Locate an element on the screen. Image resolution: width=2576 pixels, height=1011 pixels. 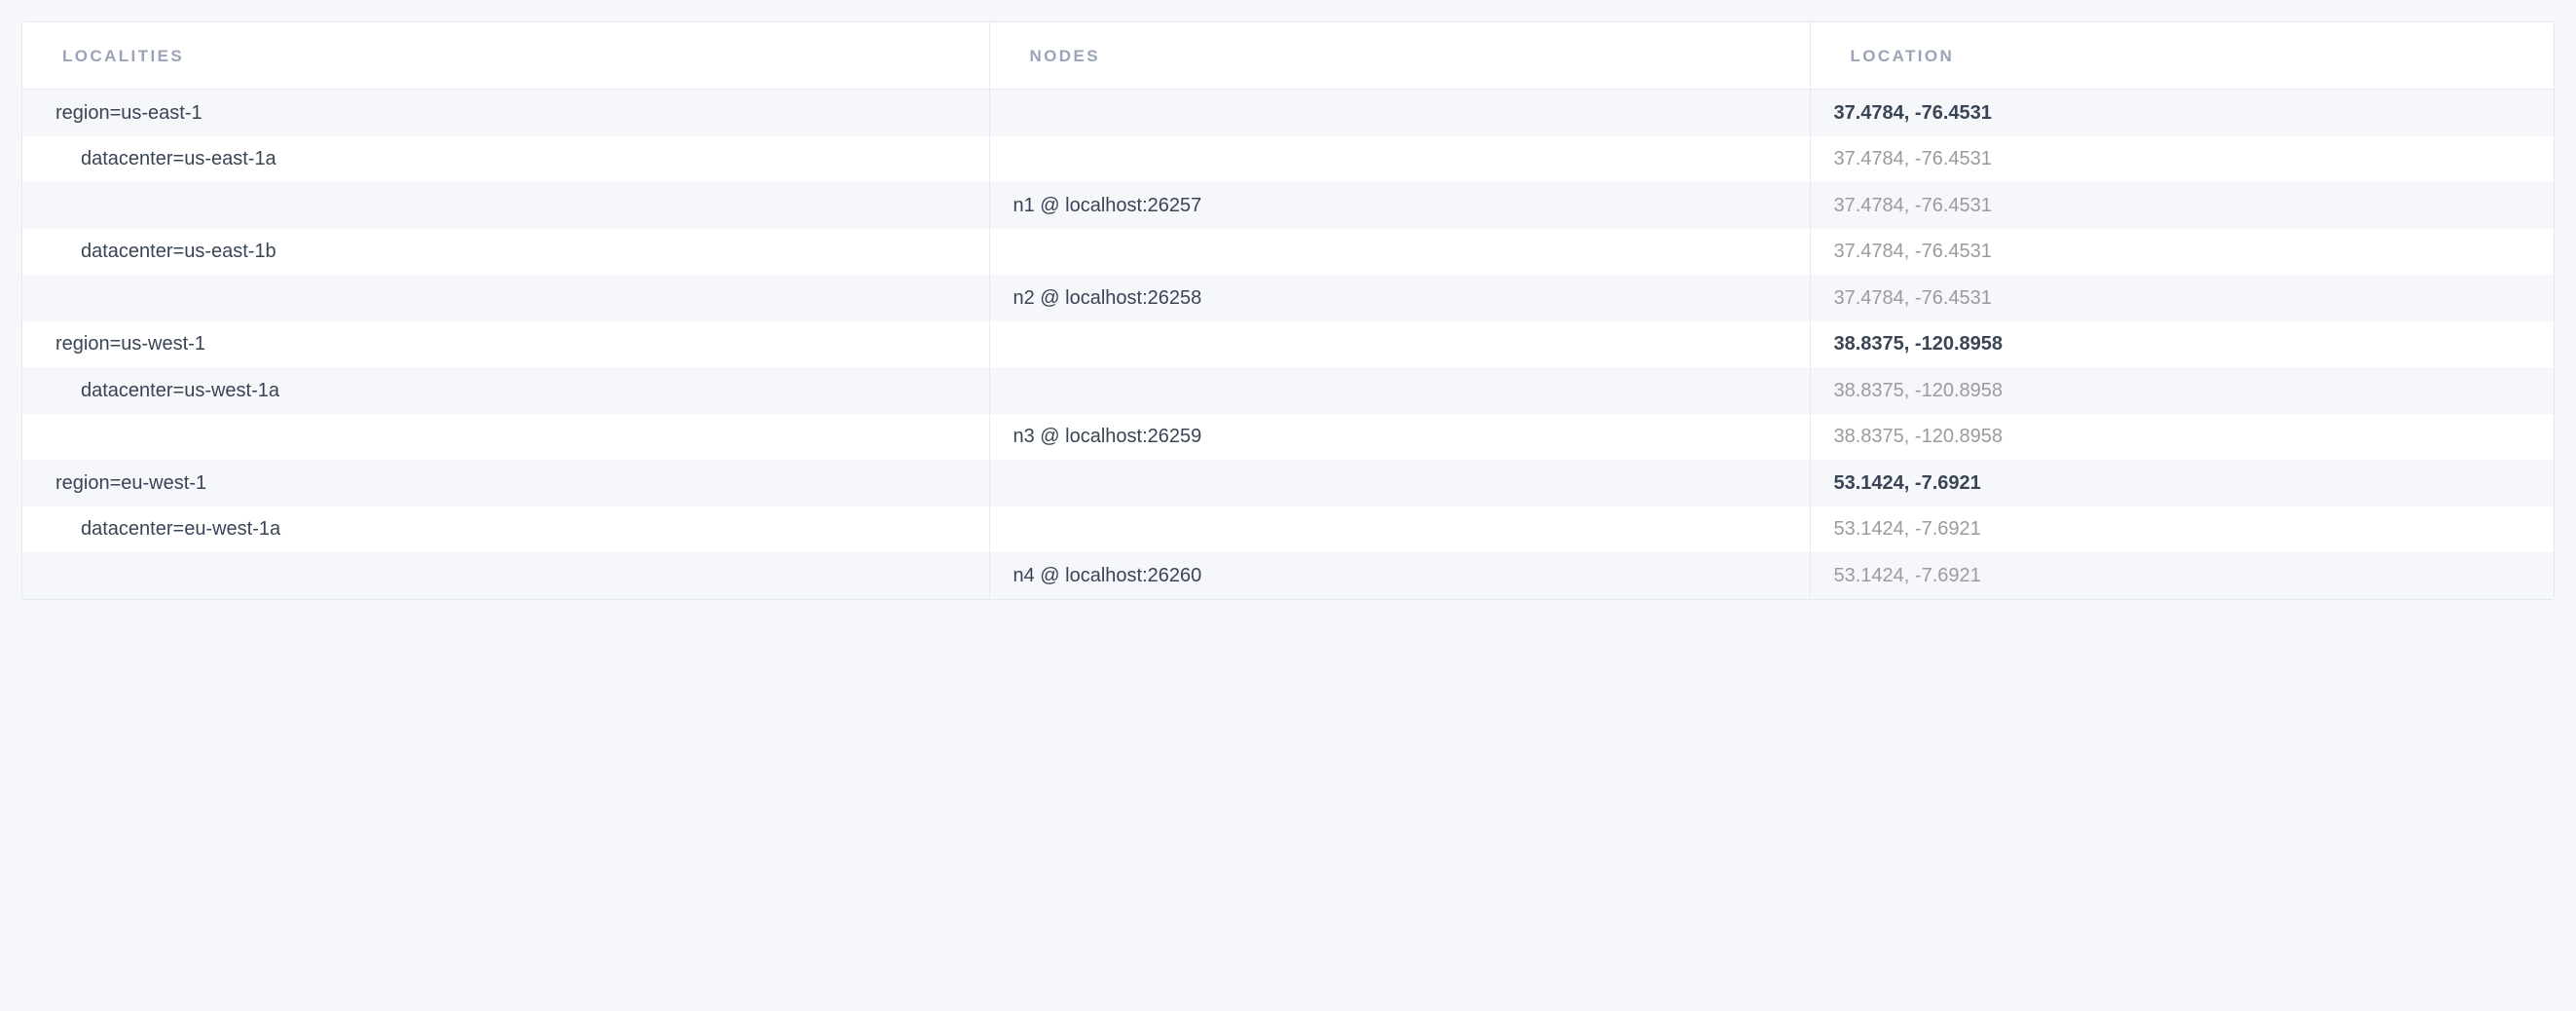
column-header-nodes: NODES is located at coordinates (1400, 56).